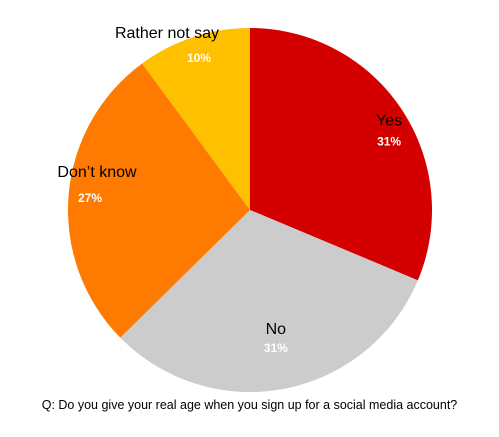 The image size is (499, 437). I want to click on pie-value-rather-not-say: 10%, so click(199, 58).